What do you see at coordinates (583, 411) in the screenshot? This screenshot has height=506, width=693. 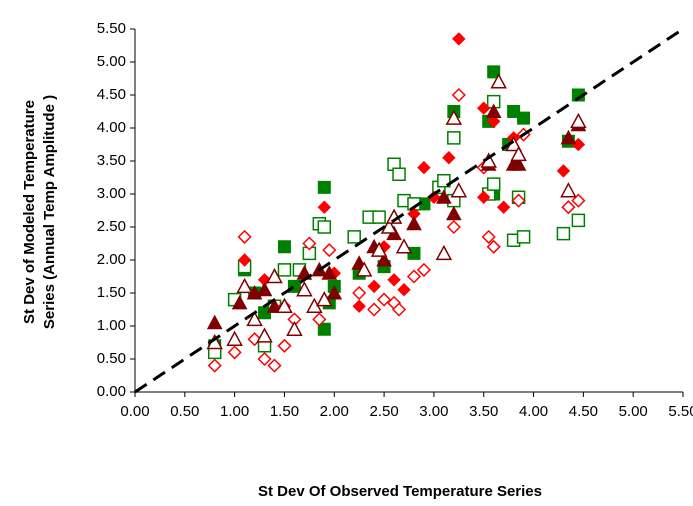 I see `x-tick-label: 4.50` at bounding box center [583, 411].